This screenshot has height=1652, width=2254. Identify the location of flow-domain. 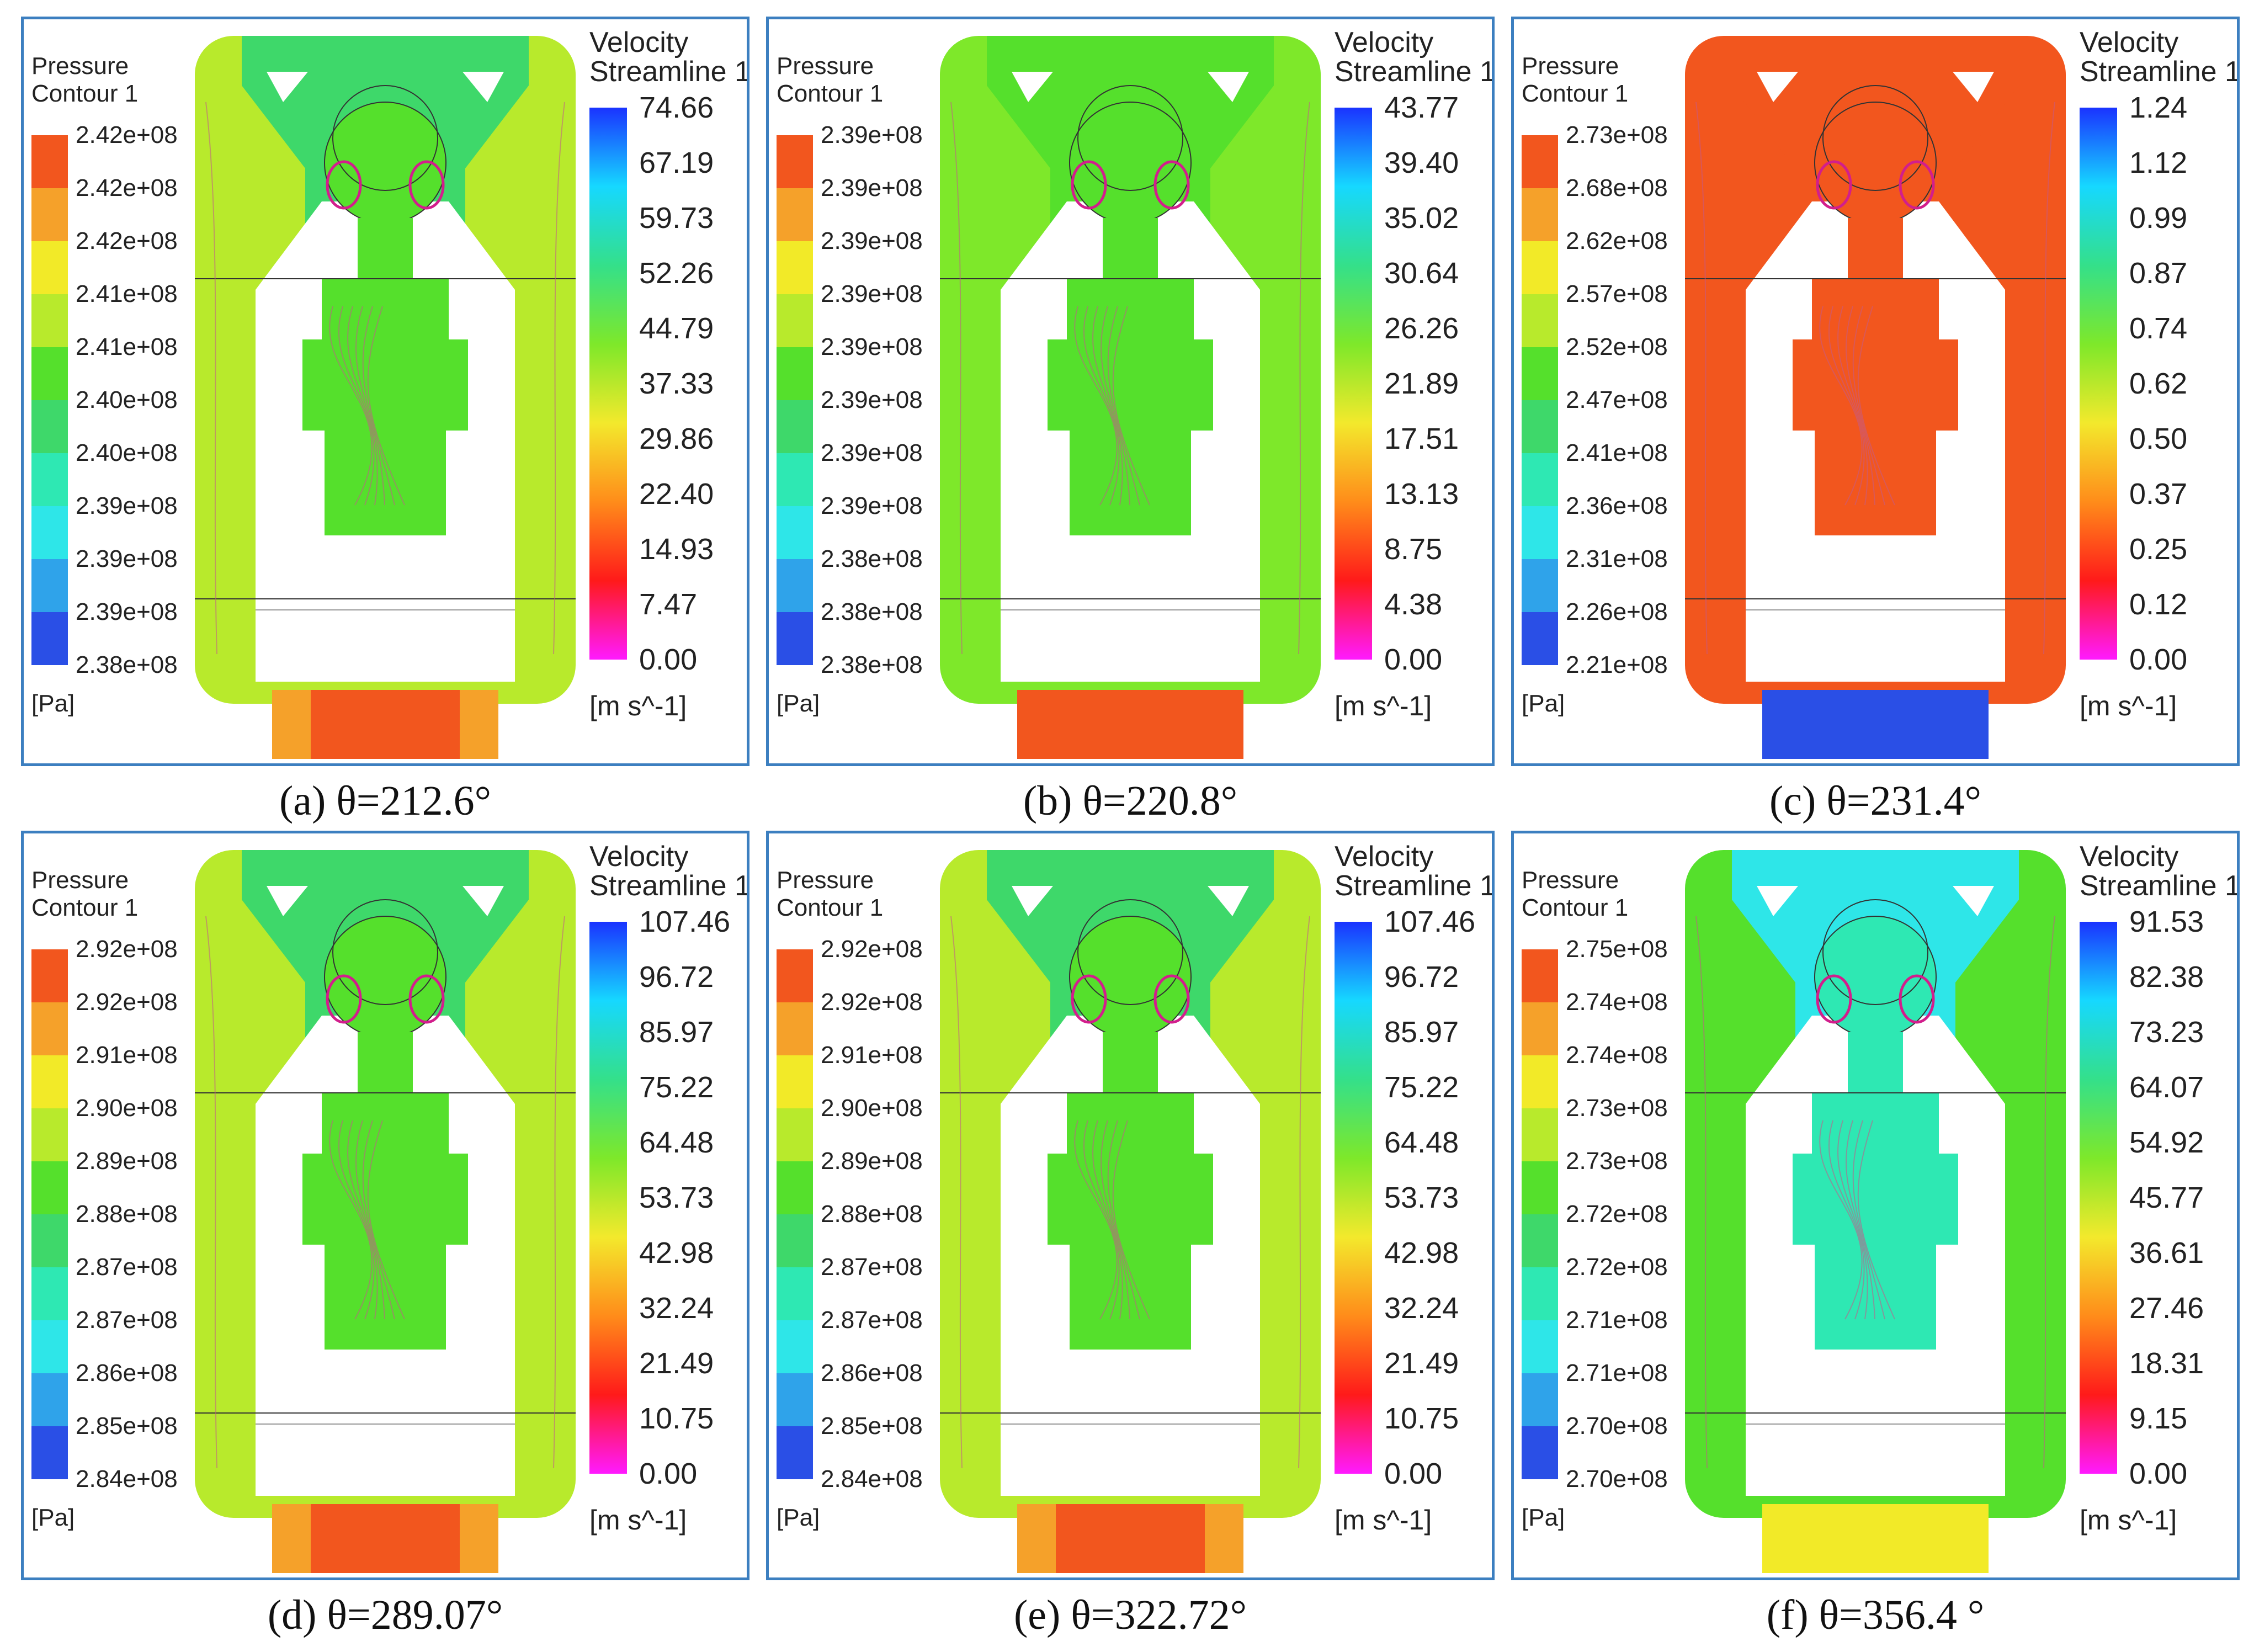
(1875, 398).